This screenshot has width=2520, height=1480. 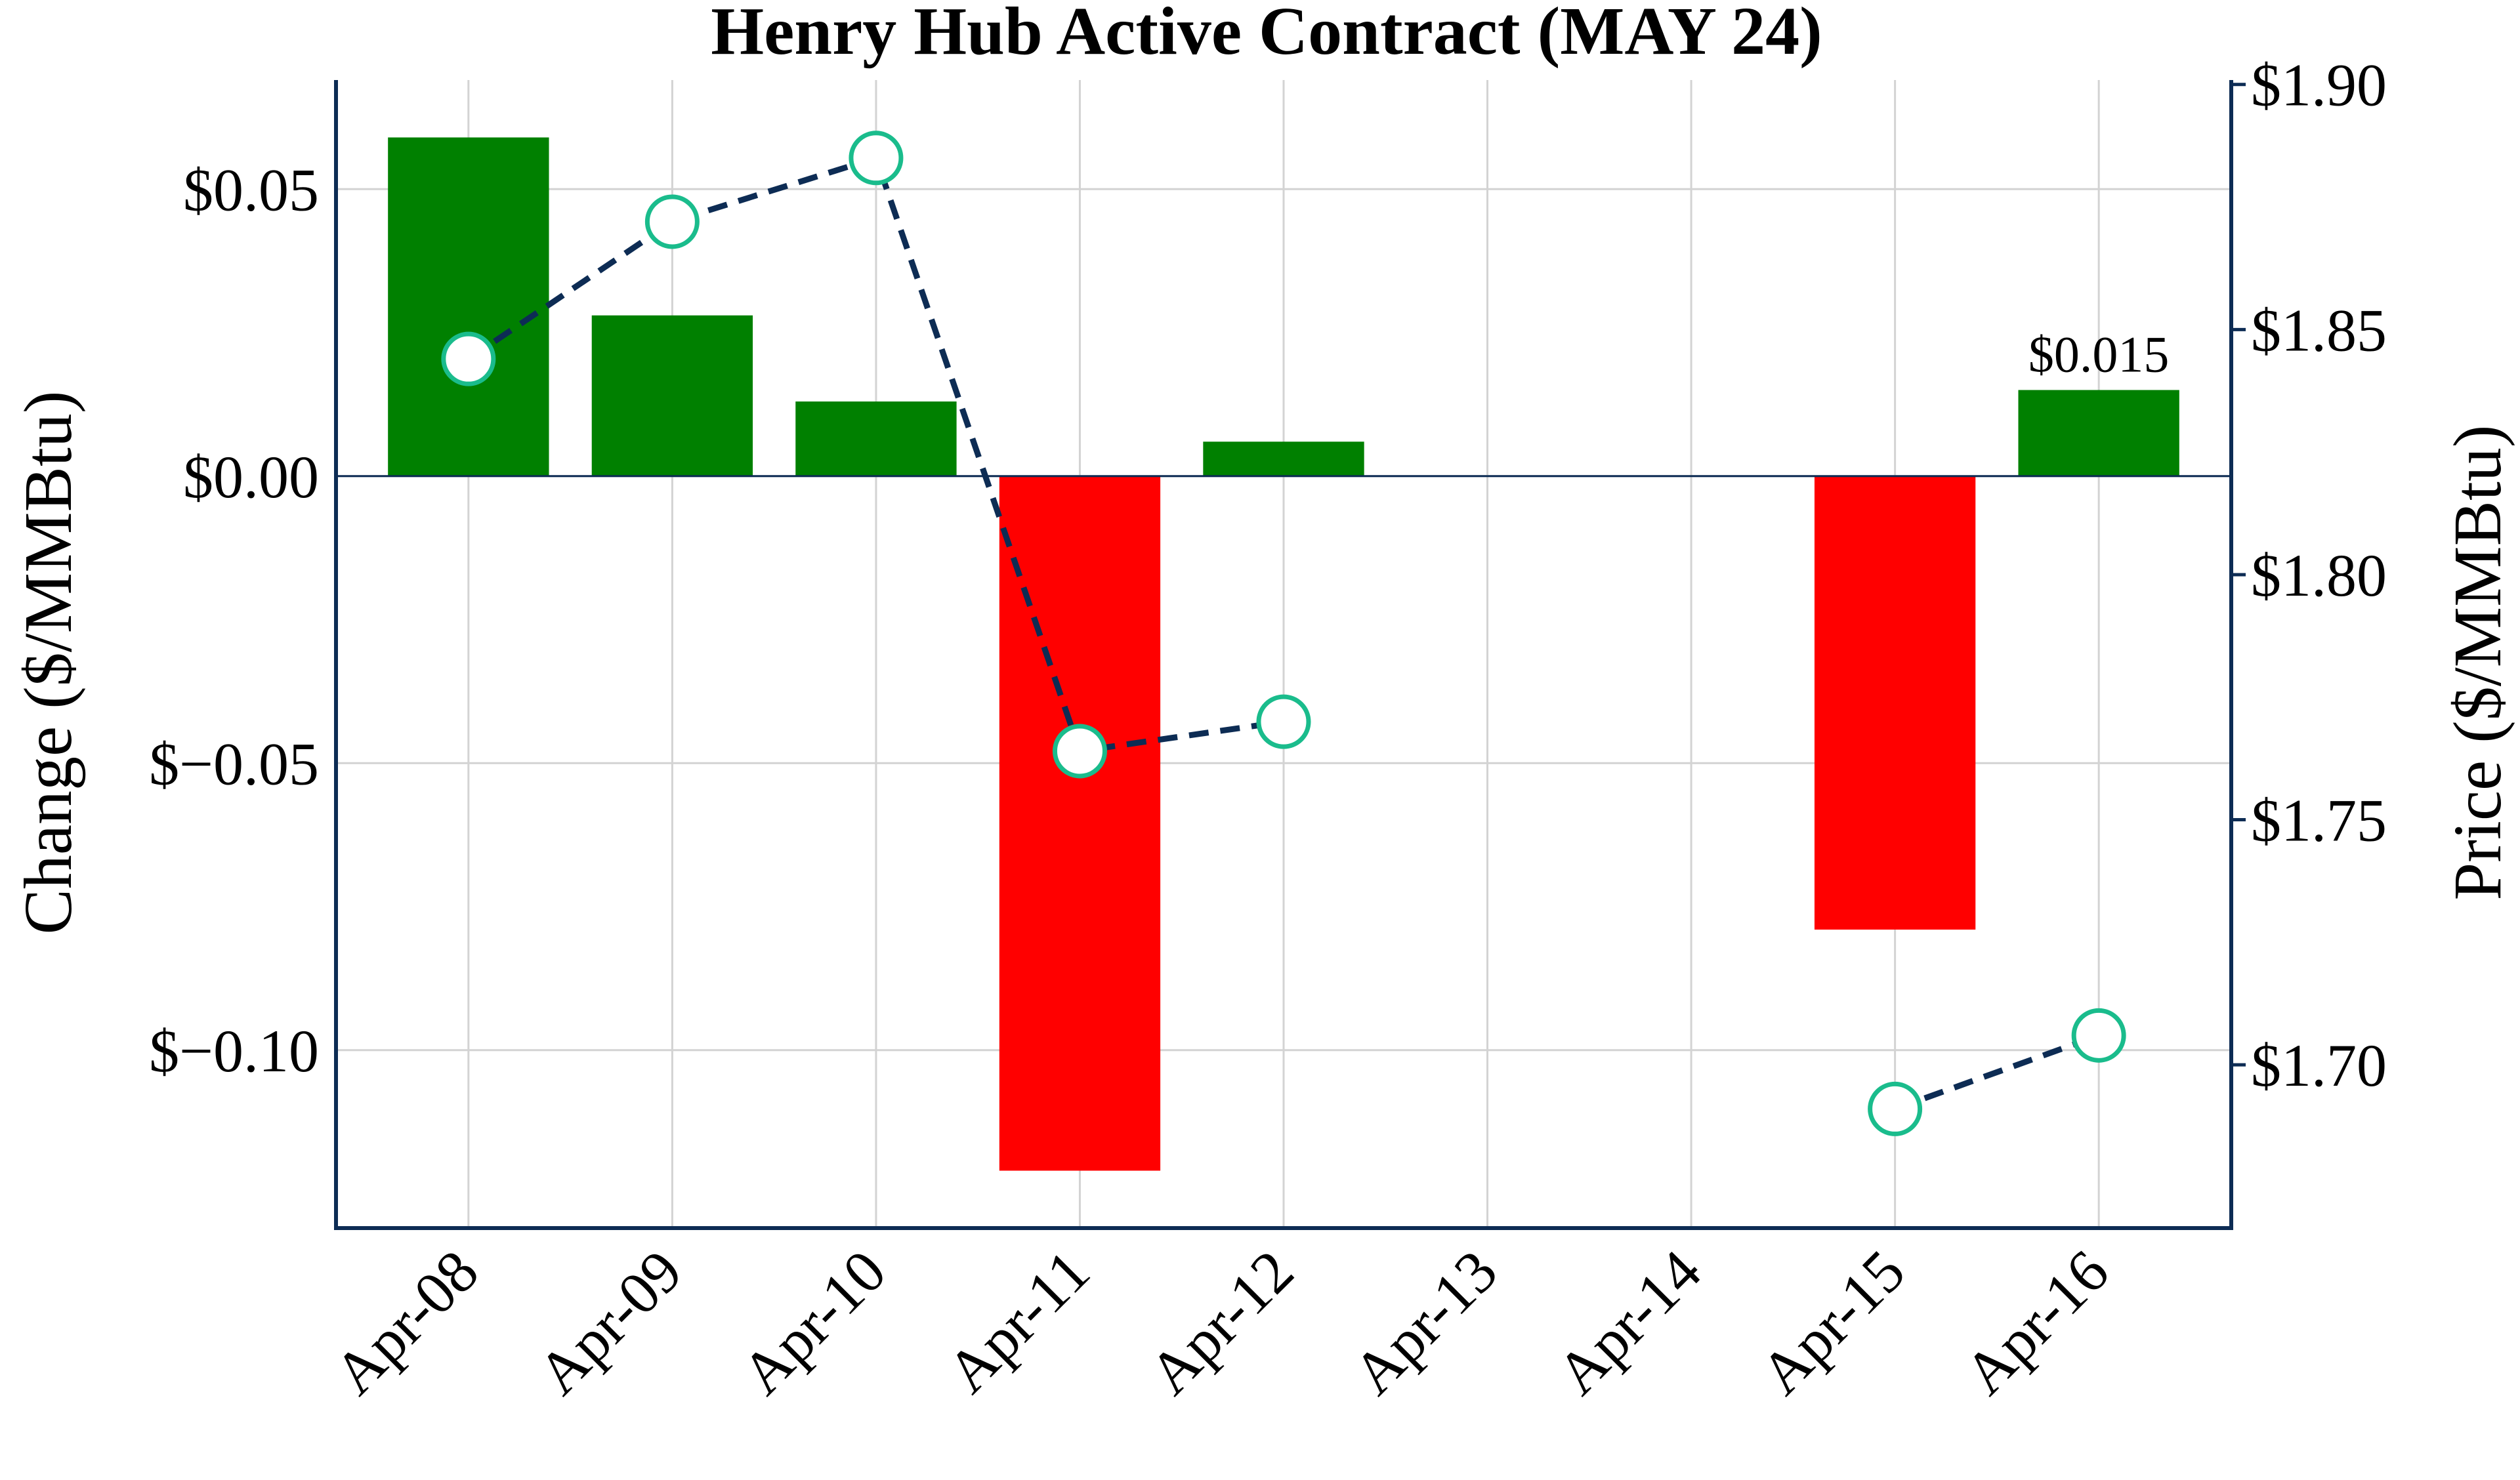 I want to click on x-tick-label: Apr-11, so click(x=1018, y=1321).